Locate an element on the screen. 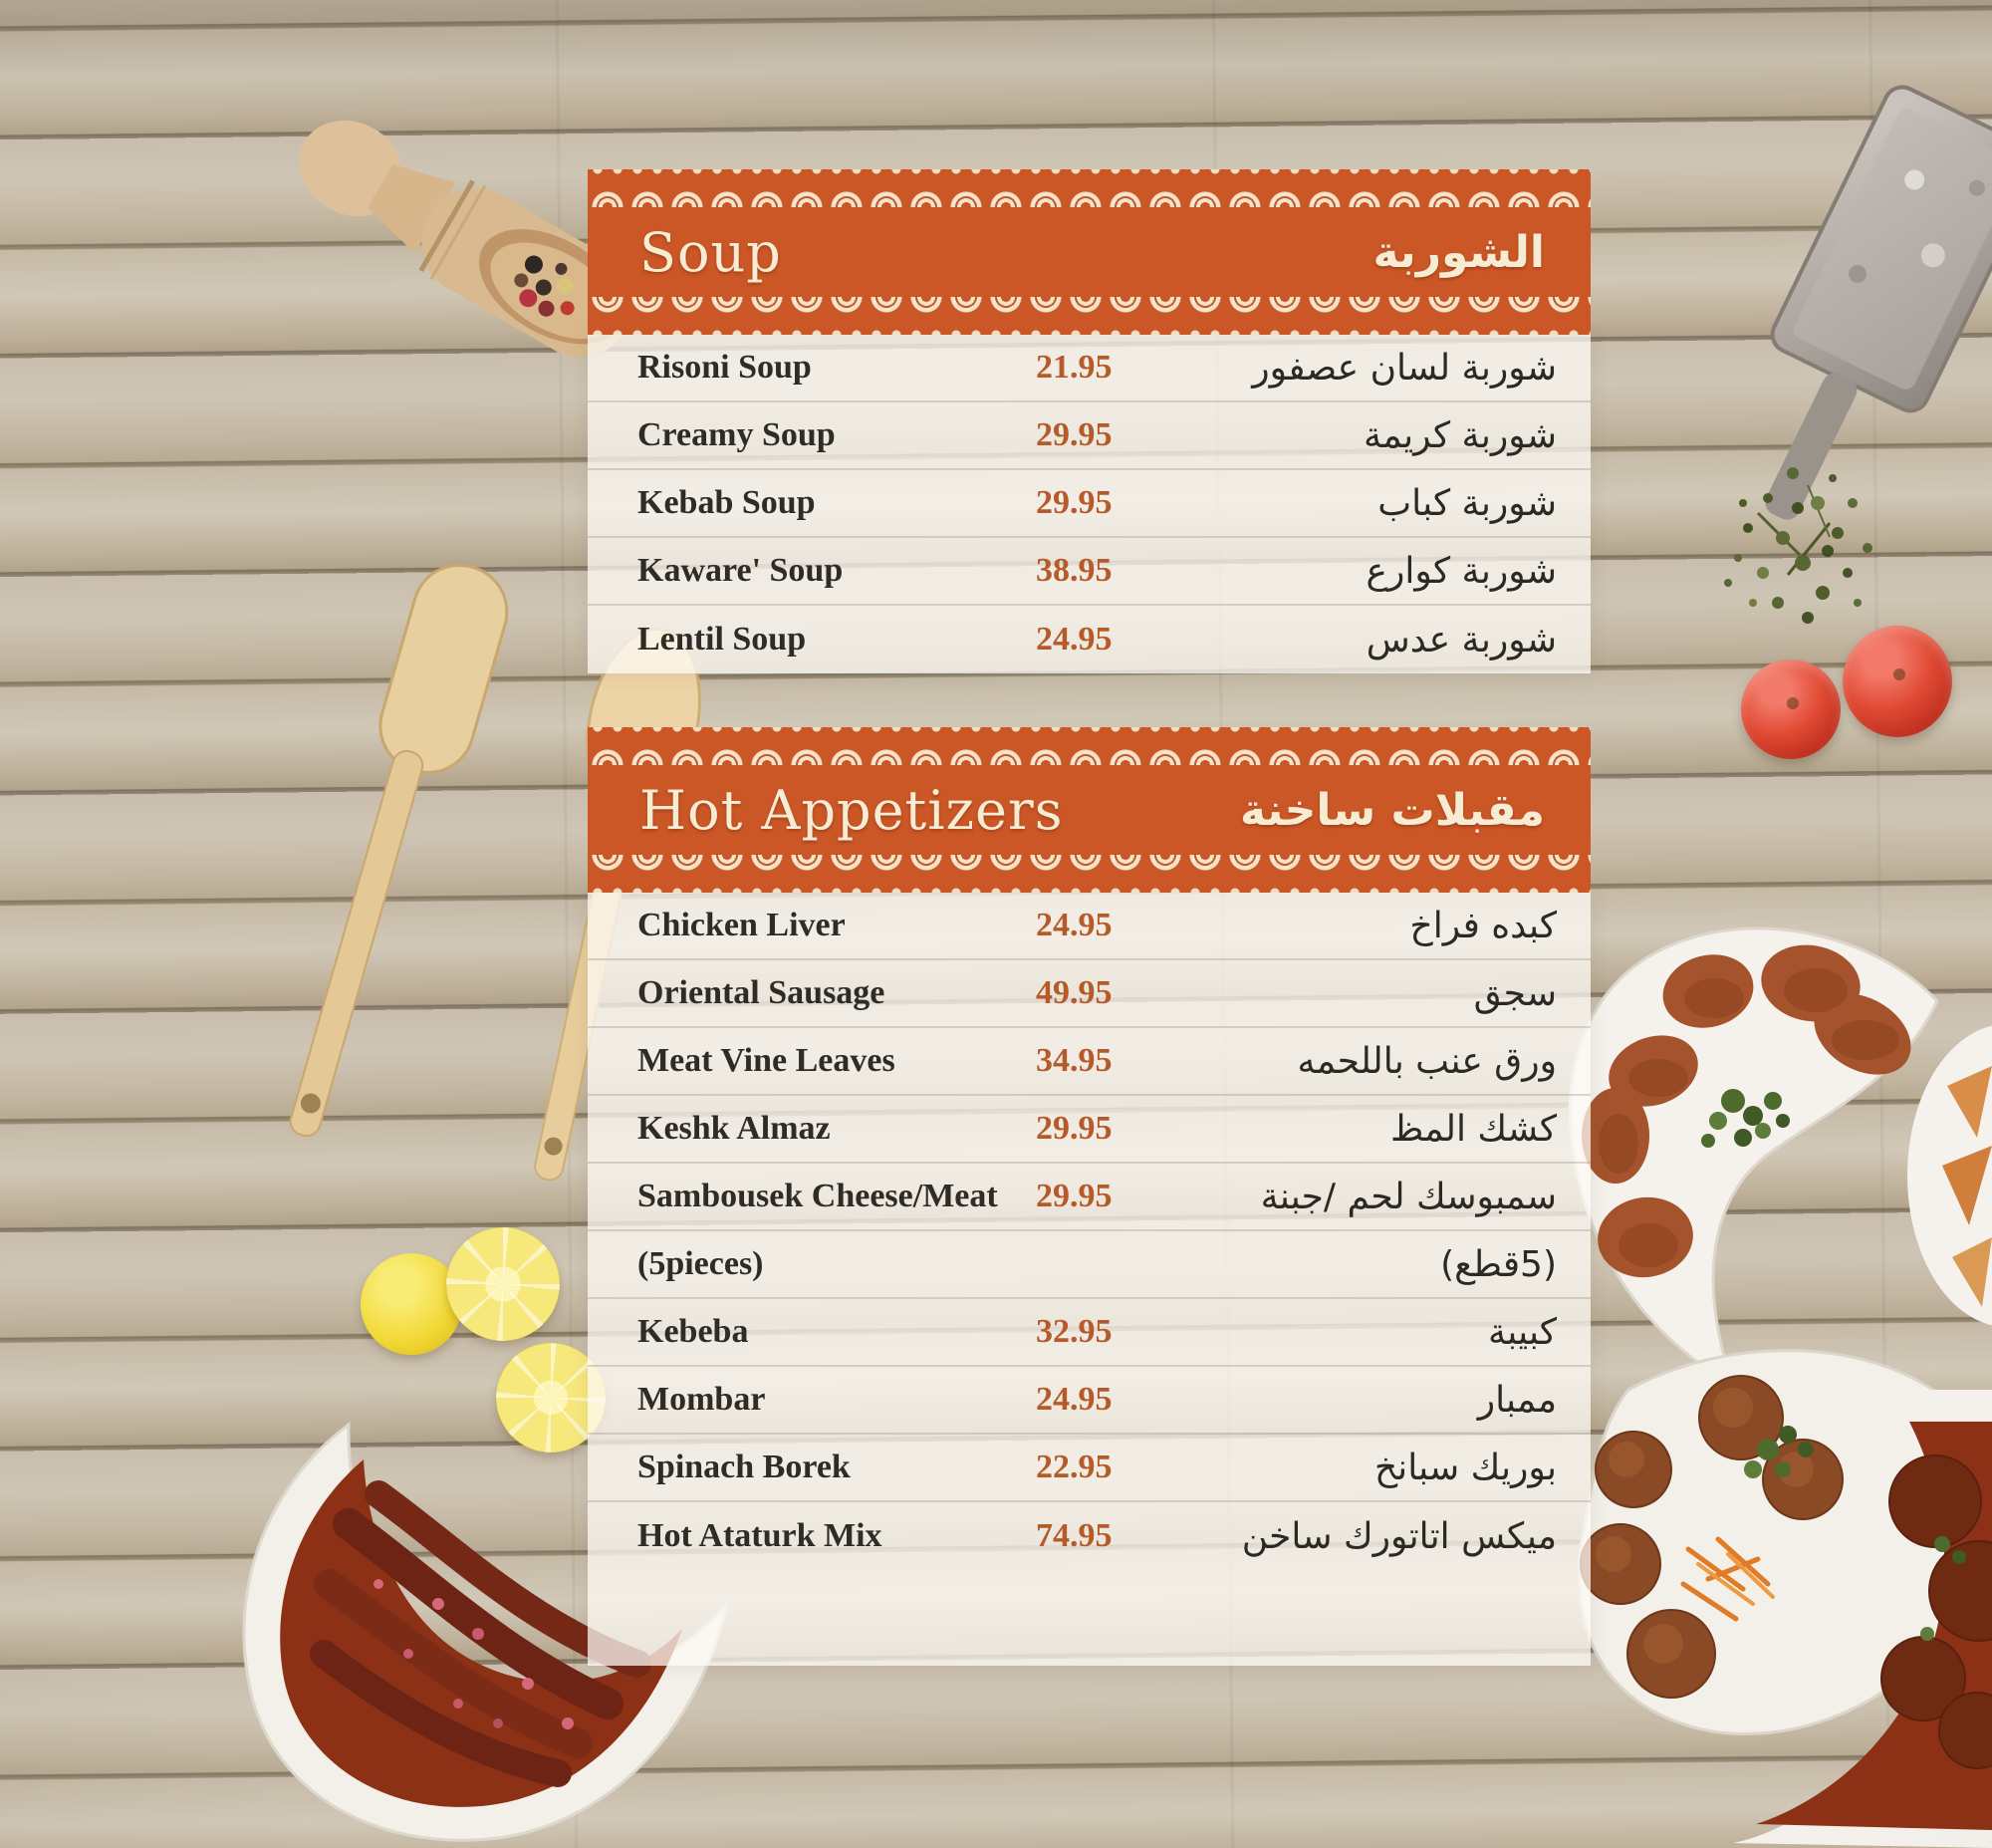  photo-lemon is located at coordinates (411, 1304).